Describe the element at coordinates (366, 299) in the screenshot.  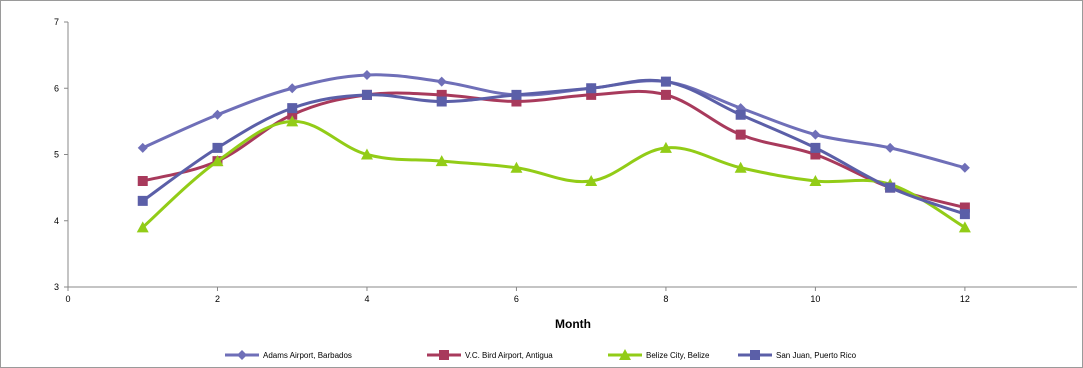
I see `x-tick-label: 4` at that location.